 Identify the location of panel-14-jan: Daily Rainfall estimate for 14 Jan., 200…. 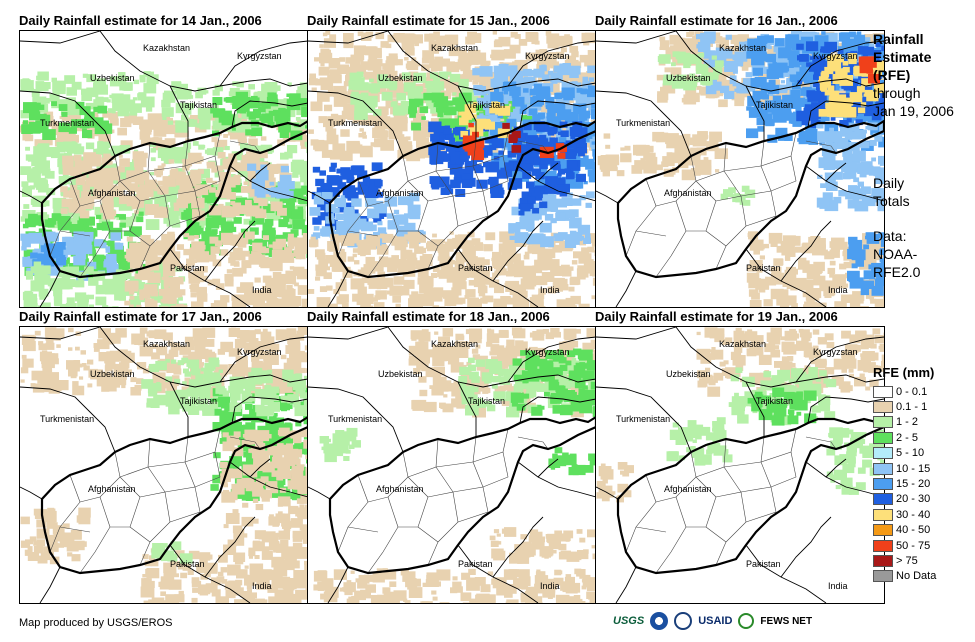
(164, 160).